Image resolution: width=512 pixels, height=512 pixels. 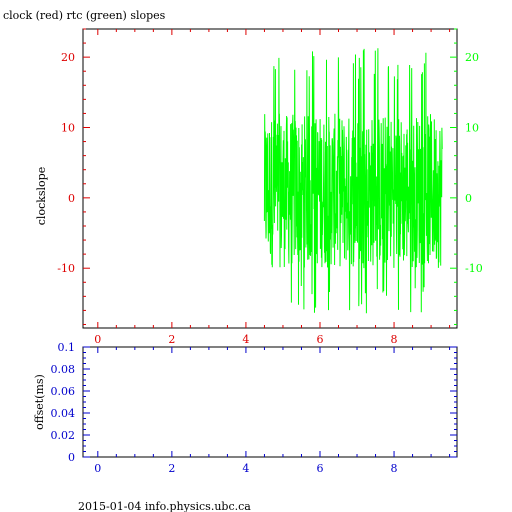 What do you see at coordinates (84, 15) in the screenshot?
I see `chart-title: clock (red) rtc (green) slopes` at bounding box center [84, 15].